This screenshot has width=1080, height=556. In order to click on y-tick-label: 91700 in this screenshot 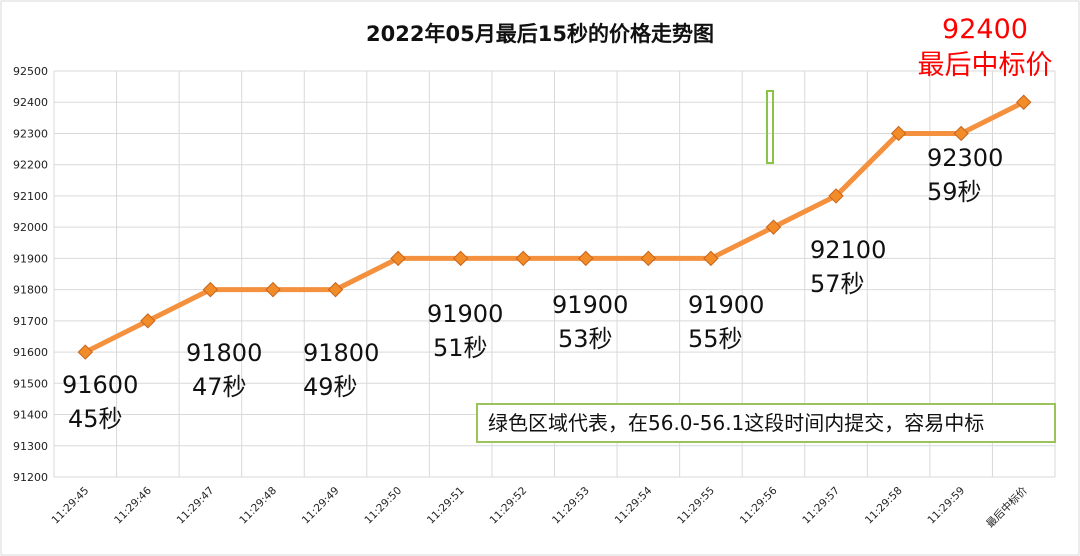, I will do `click(30, 321)`.